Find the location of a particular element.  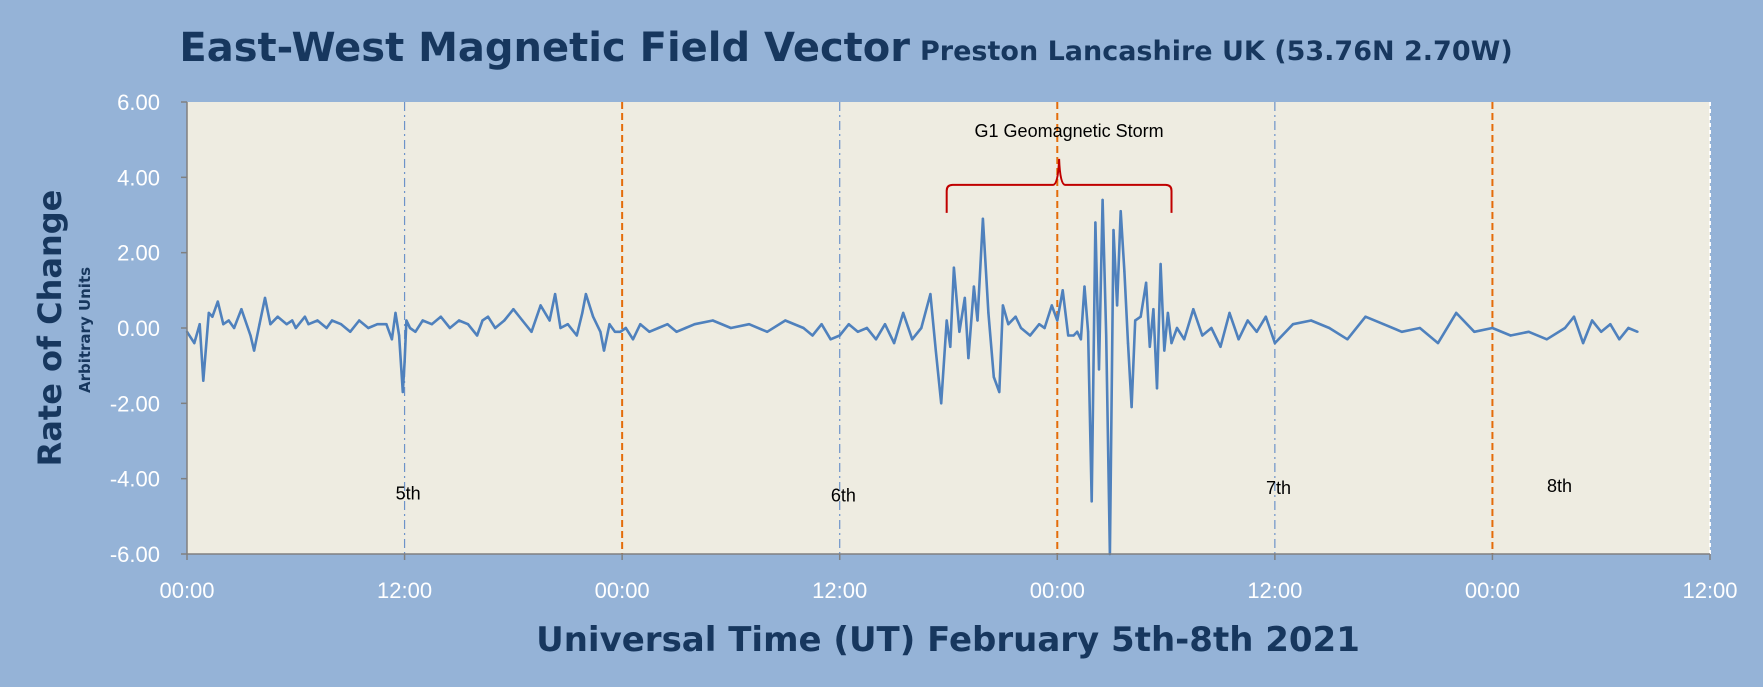

annotation-label: G1 Geomagnetic Storm is located at coordinates (1069, 131).